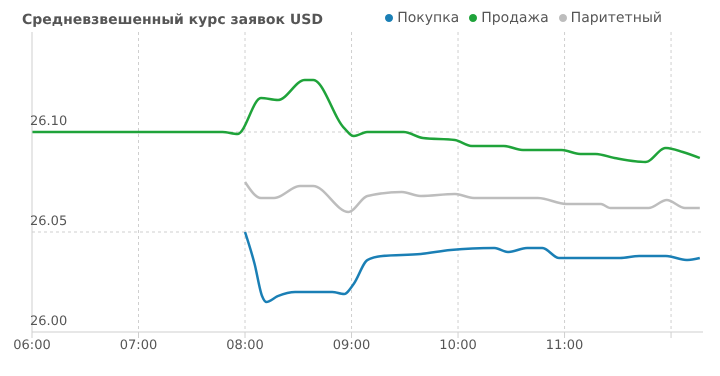 The height and width of the screenshot is (376, 720). I want to click on legend-label: Паритетный, so click(616, 18).